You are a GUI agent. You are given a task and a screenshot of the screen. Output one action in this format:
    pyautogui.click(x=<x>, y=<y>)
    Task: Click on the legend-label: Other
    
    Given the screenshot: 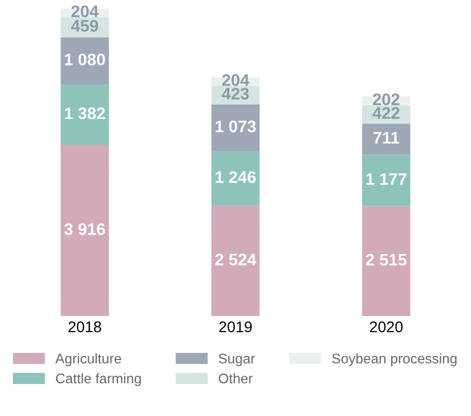 What is the action you would take?
    pyautogui.click(x=235, y=378)
    